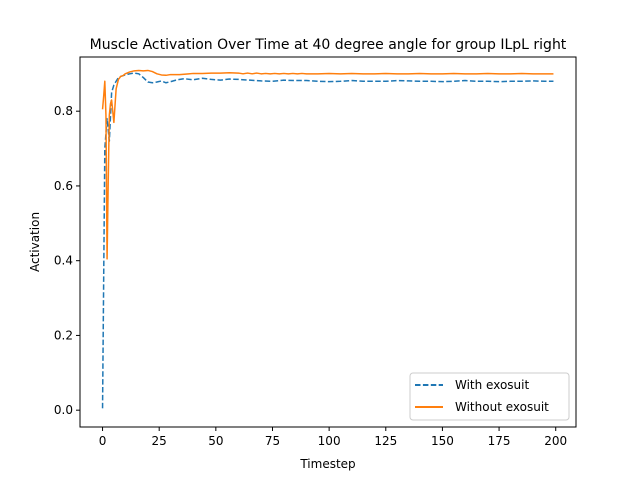 The width and height of the screenshot is (640, 480). Describe the element at coordinates (442, 441) in the screenshot. I see `x-tick-label: 150` at that location.